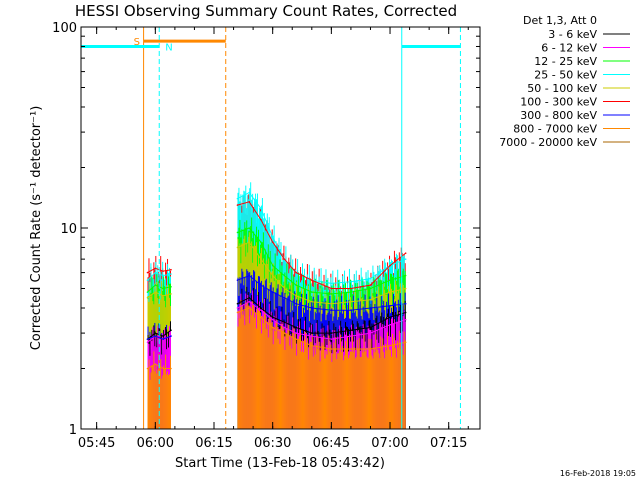 This screenshot has width=640, height=480. What do you see at coordinates (280, 463) in the screenshot?
I see `x-axis-label: Start Time (13-Feb-18 05:43:42)` at bounding box center [280, 463].